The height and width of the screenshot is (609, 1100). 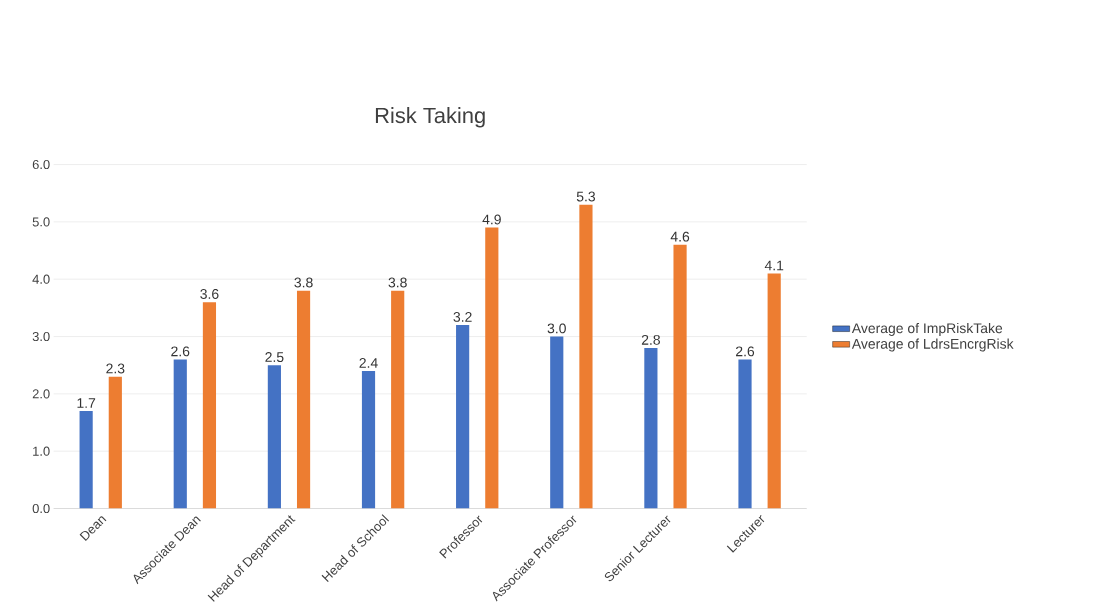 I want to click on data-label: 2.3, so click(x=115, y=368).